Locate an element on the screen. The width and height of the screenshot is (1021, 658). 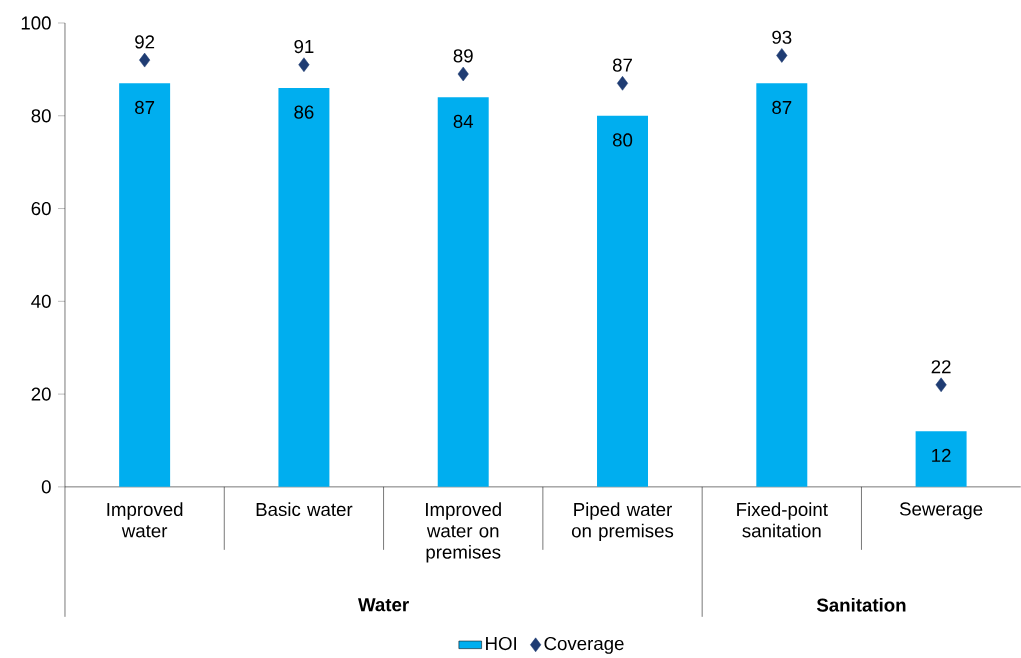
data-label: 22 is located at coordinates (941, 367).